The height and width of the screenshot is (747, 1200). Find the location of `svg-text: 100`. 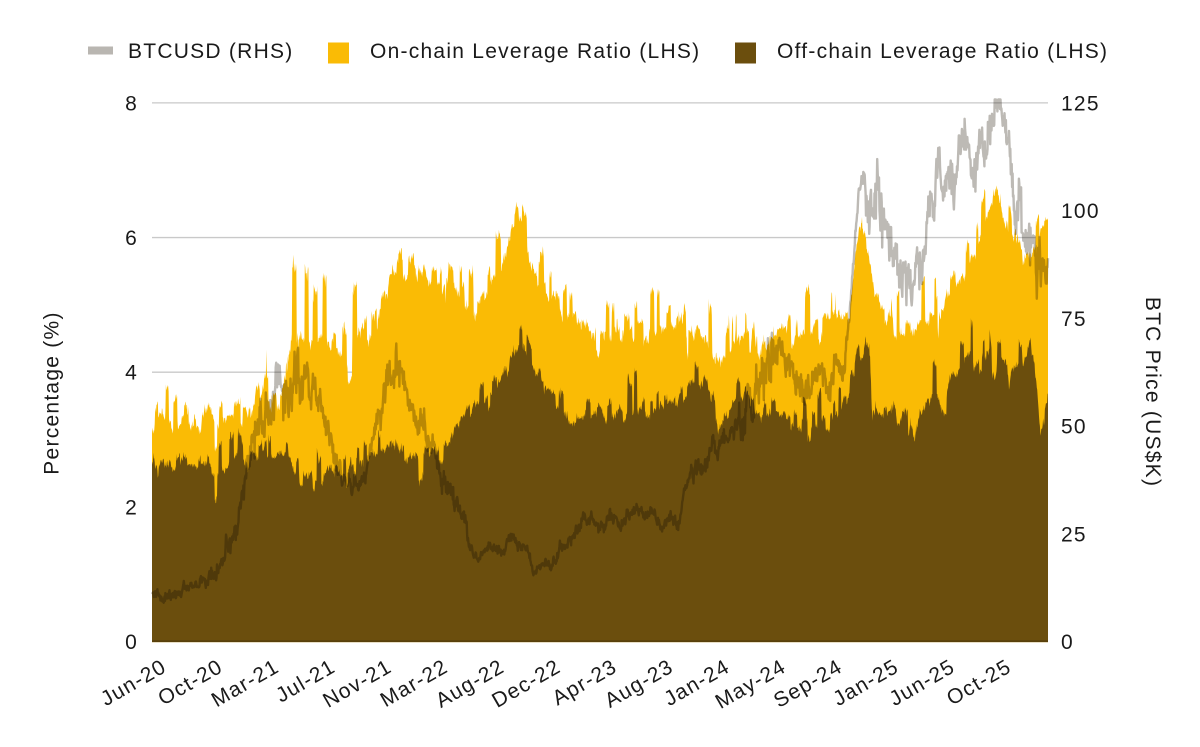

svg-text: 100 is located at coordinates (1080, 211).